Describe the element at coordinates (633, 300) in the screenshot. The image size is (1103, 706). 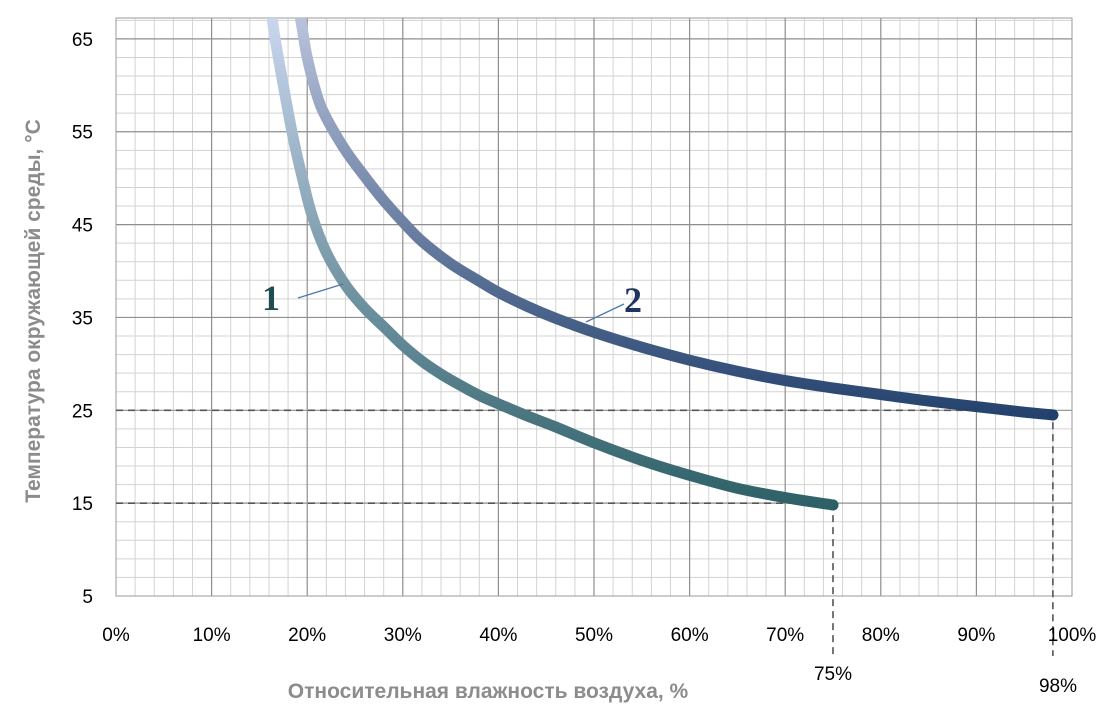
I see `series-2-label: 2` at that location.